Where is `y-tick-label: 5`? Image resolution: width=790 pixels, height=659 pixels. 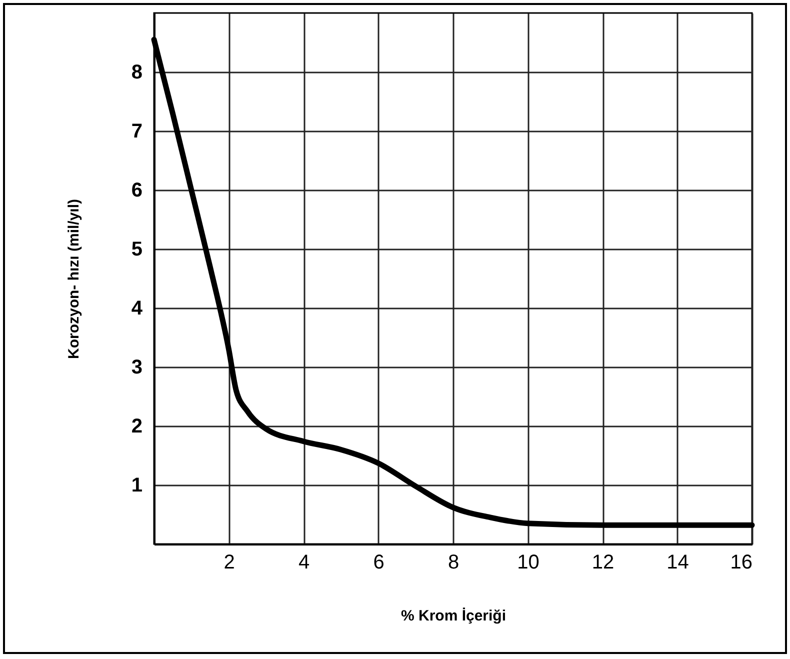
y-tick-label: 5 is located at coordinates (136, 249).